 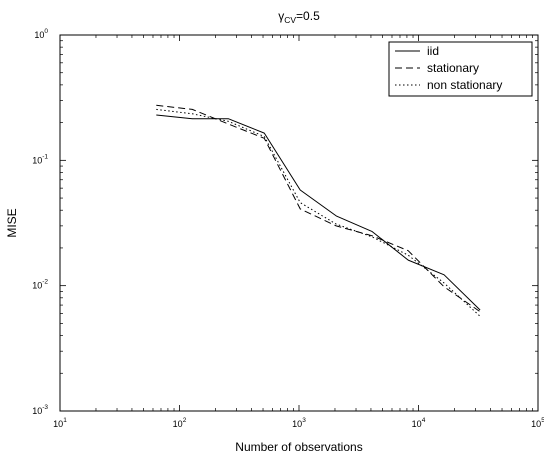 I want to click on x-tick-label: 10⁵, so click(x=537, y=423).